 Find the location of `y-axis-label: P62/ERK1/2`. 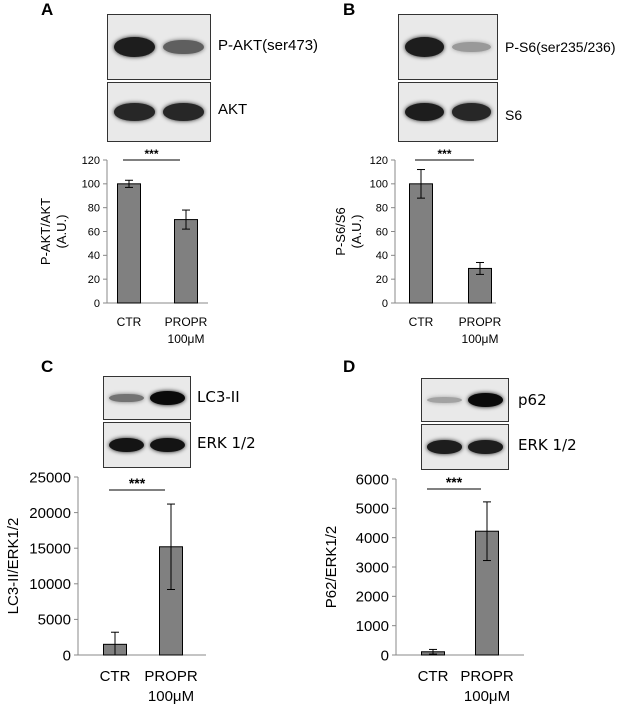

y-axis-label: P62/ERK1/2 is located at coordinates (331, 567).